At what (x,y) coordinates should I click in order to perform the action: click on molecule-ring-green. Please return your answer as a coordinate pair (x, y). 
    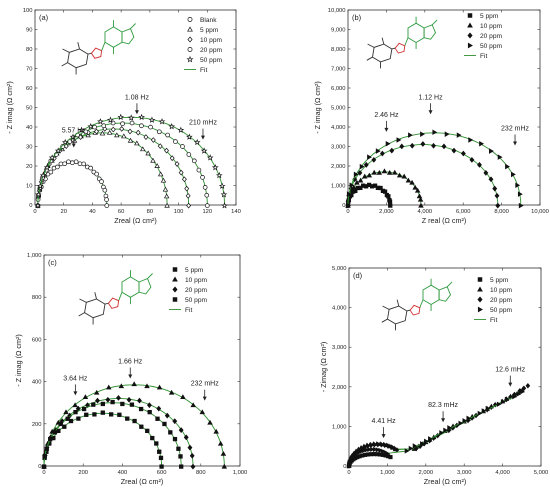
    Looking at the image, I should click on (128, 36).